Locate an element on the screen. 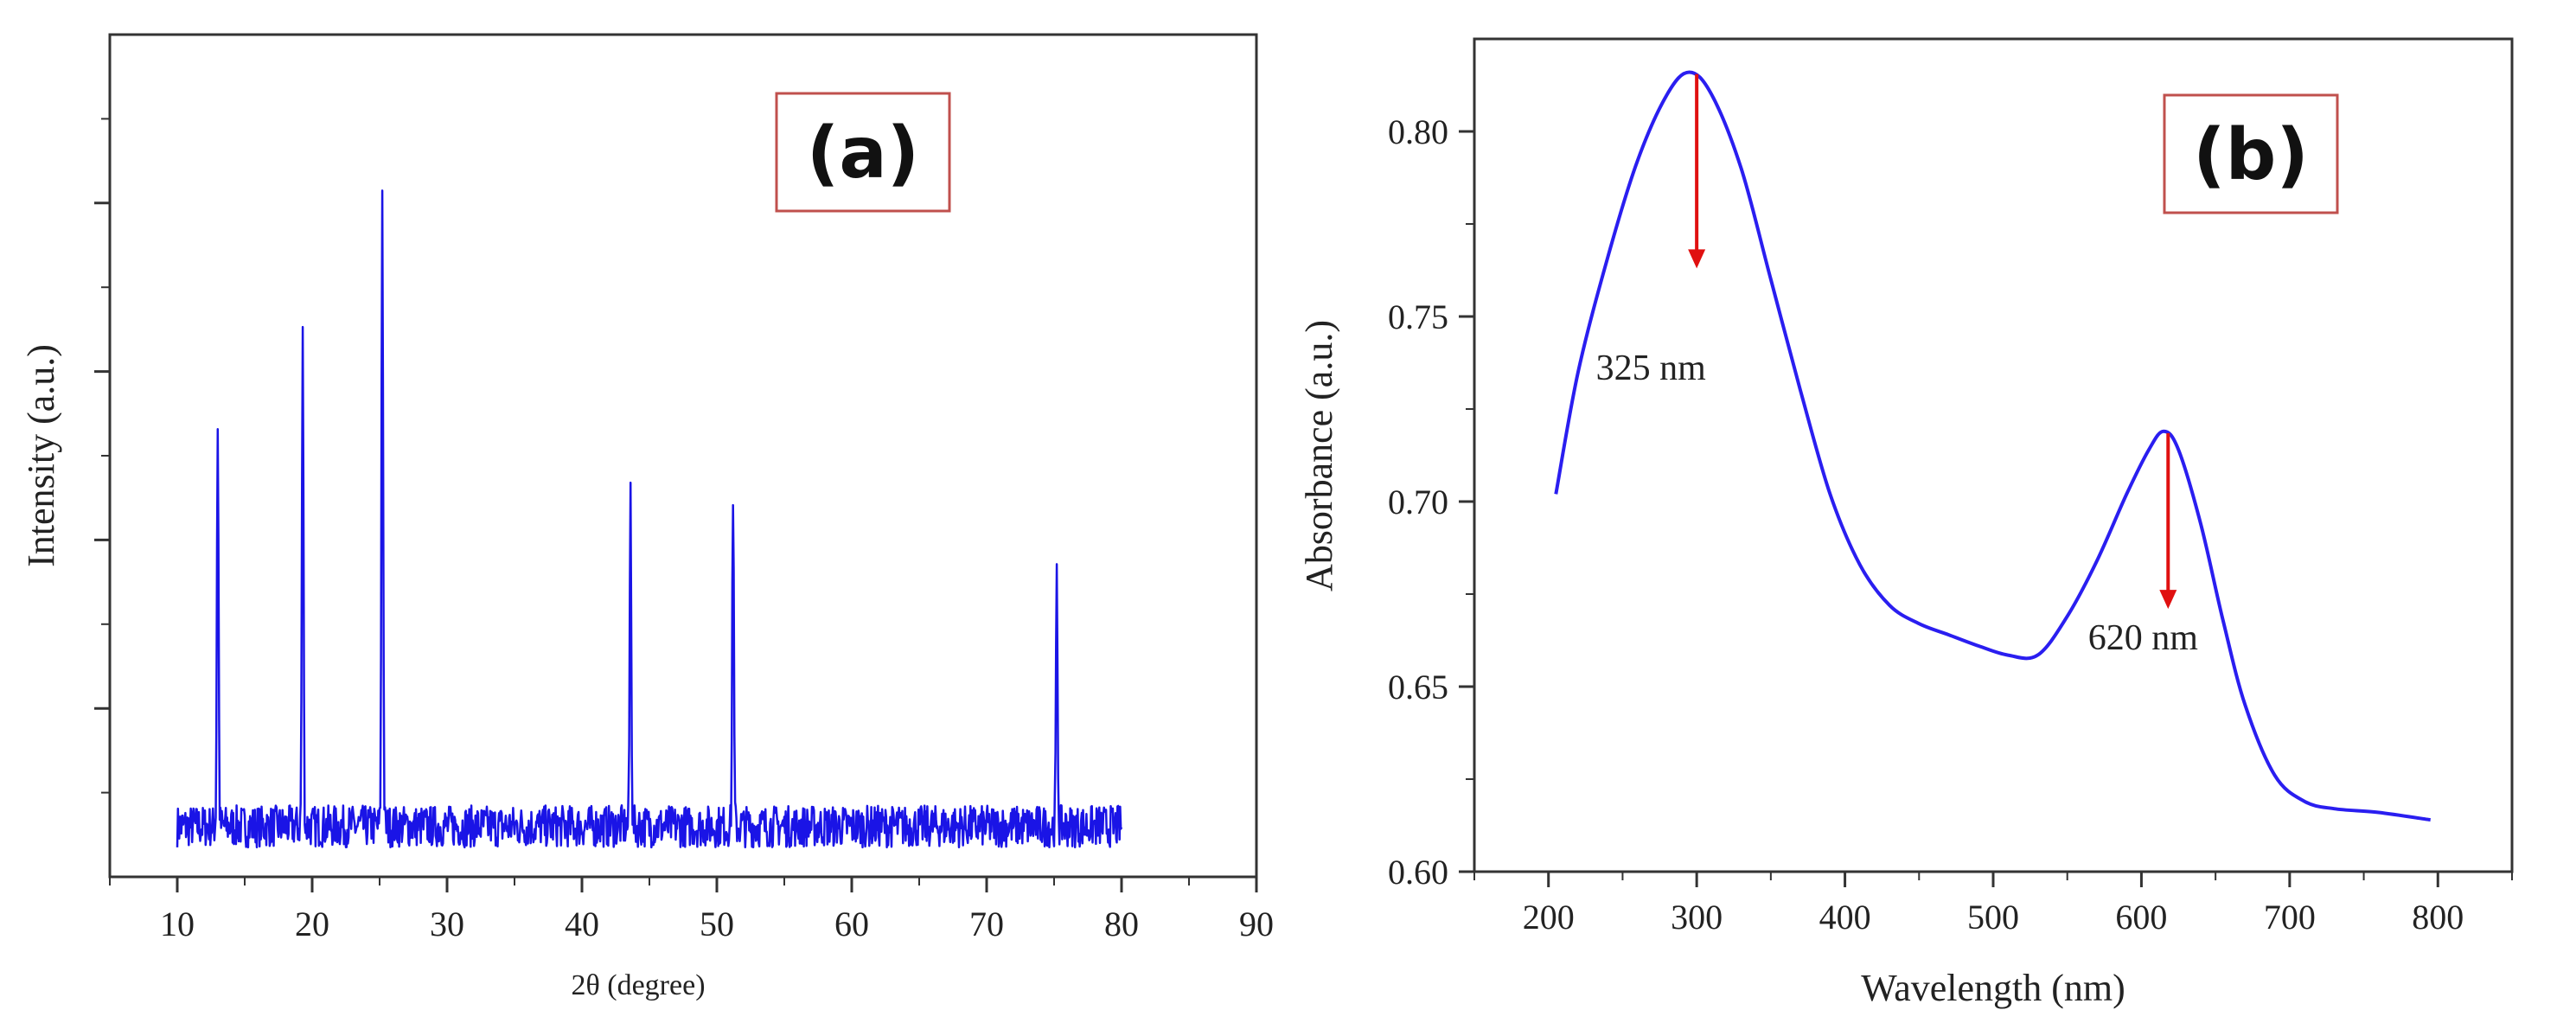 The width and height of the screenshot is (2576, 1023). panel-b-y-ticks is located at coordinates (1467, 501).